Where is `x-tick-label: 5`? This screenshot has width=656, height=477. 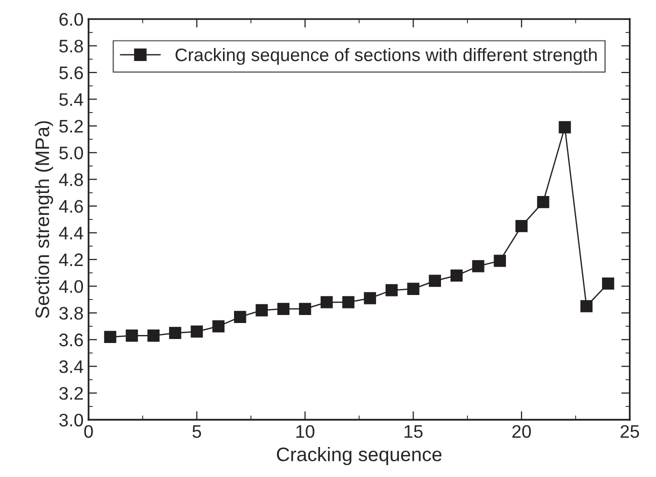 x-tick-label: 5 is located at coordinates (197, 431).